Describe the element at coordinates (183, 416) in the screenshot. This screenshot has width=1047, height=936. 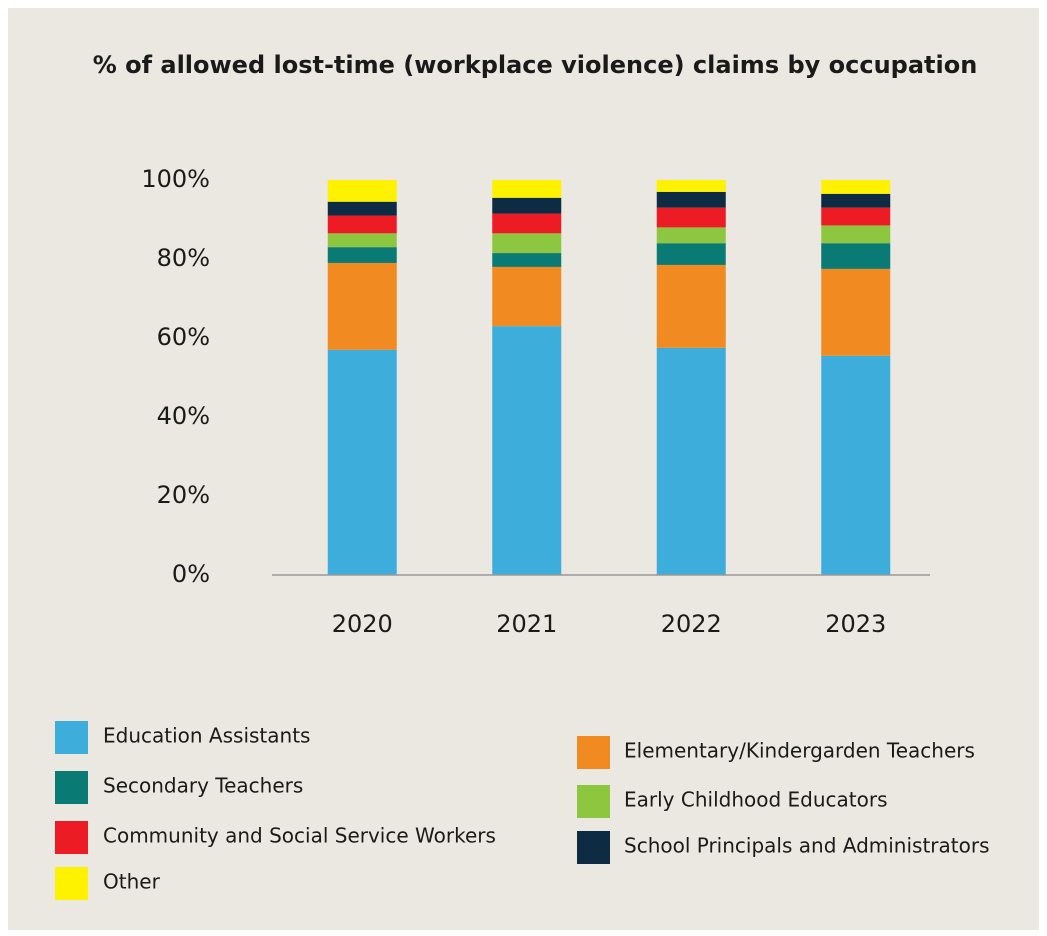
I see `y-tick-label: 40%` at that location.